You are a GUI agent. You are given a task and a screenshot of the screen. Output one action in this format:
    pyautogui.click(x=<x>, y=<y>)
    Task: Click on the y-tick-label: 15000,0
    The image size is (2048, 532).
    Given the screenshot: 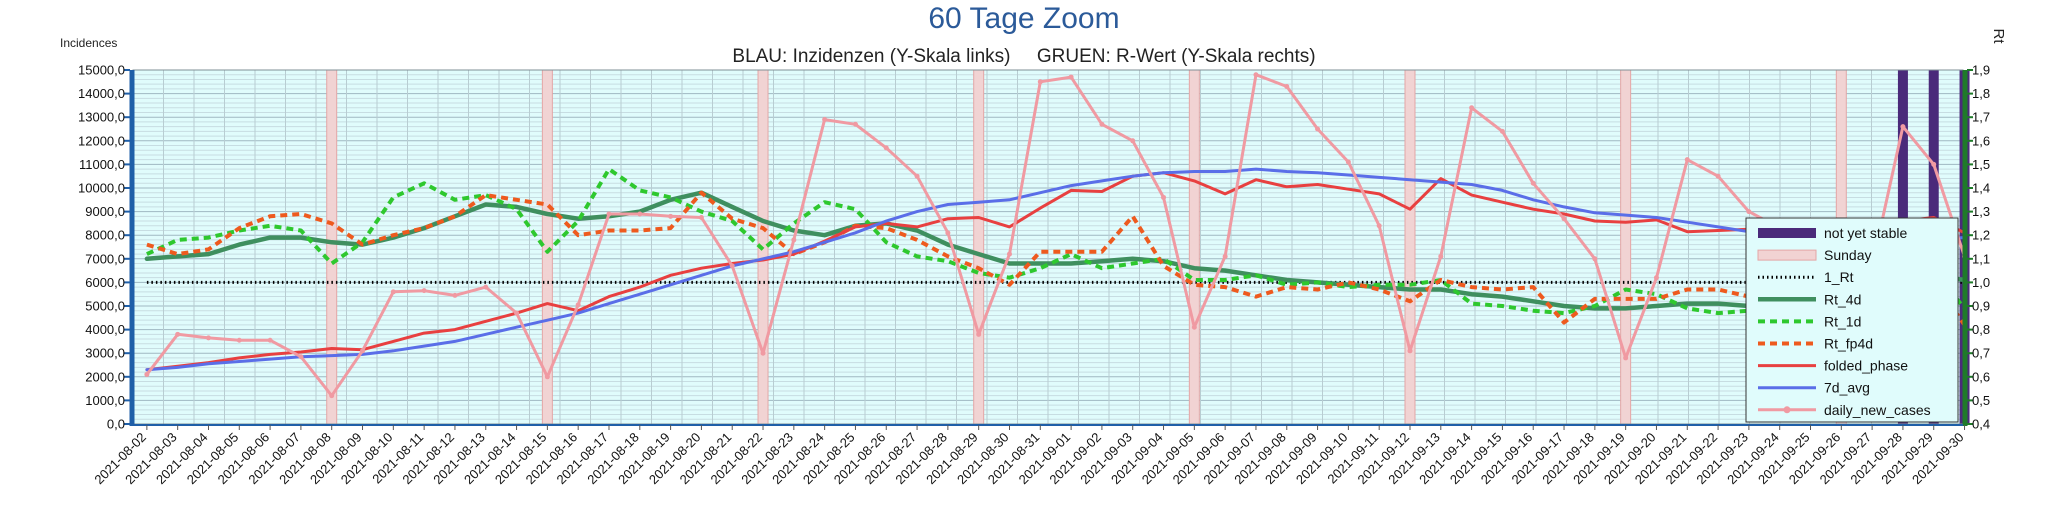 What is the action you would take?
    pyautogui.click(x=101, y=70)
    